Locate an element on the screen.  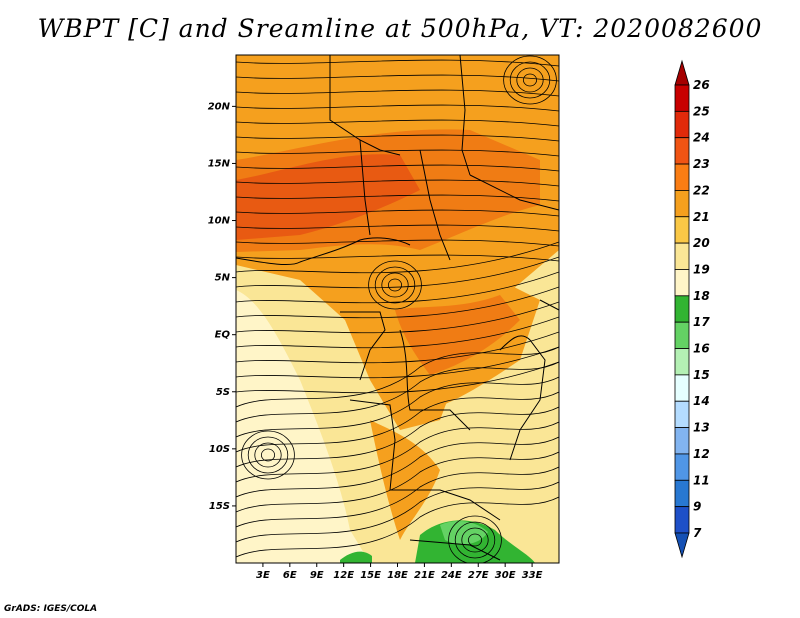
colorbar-label: 14 is located at coordinates (701, 401).